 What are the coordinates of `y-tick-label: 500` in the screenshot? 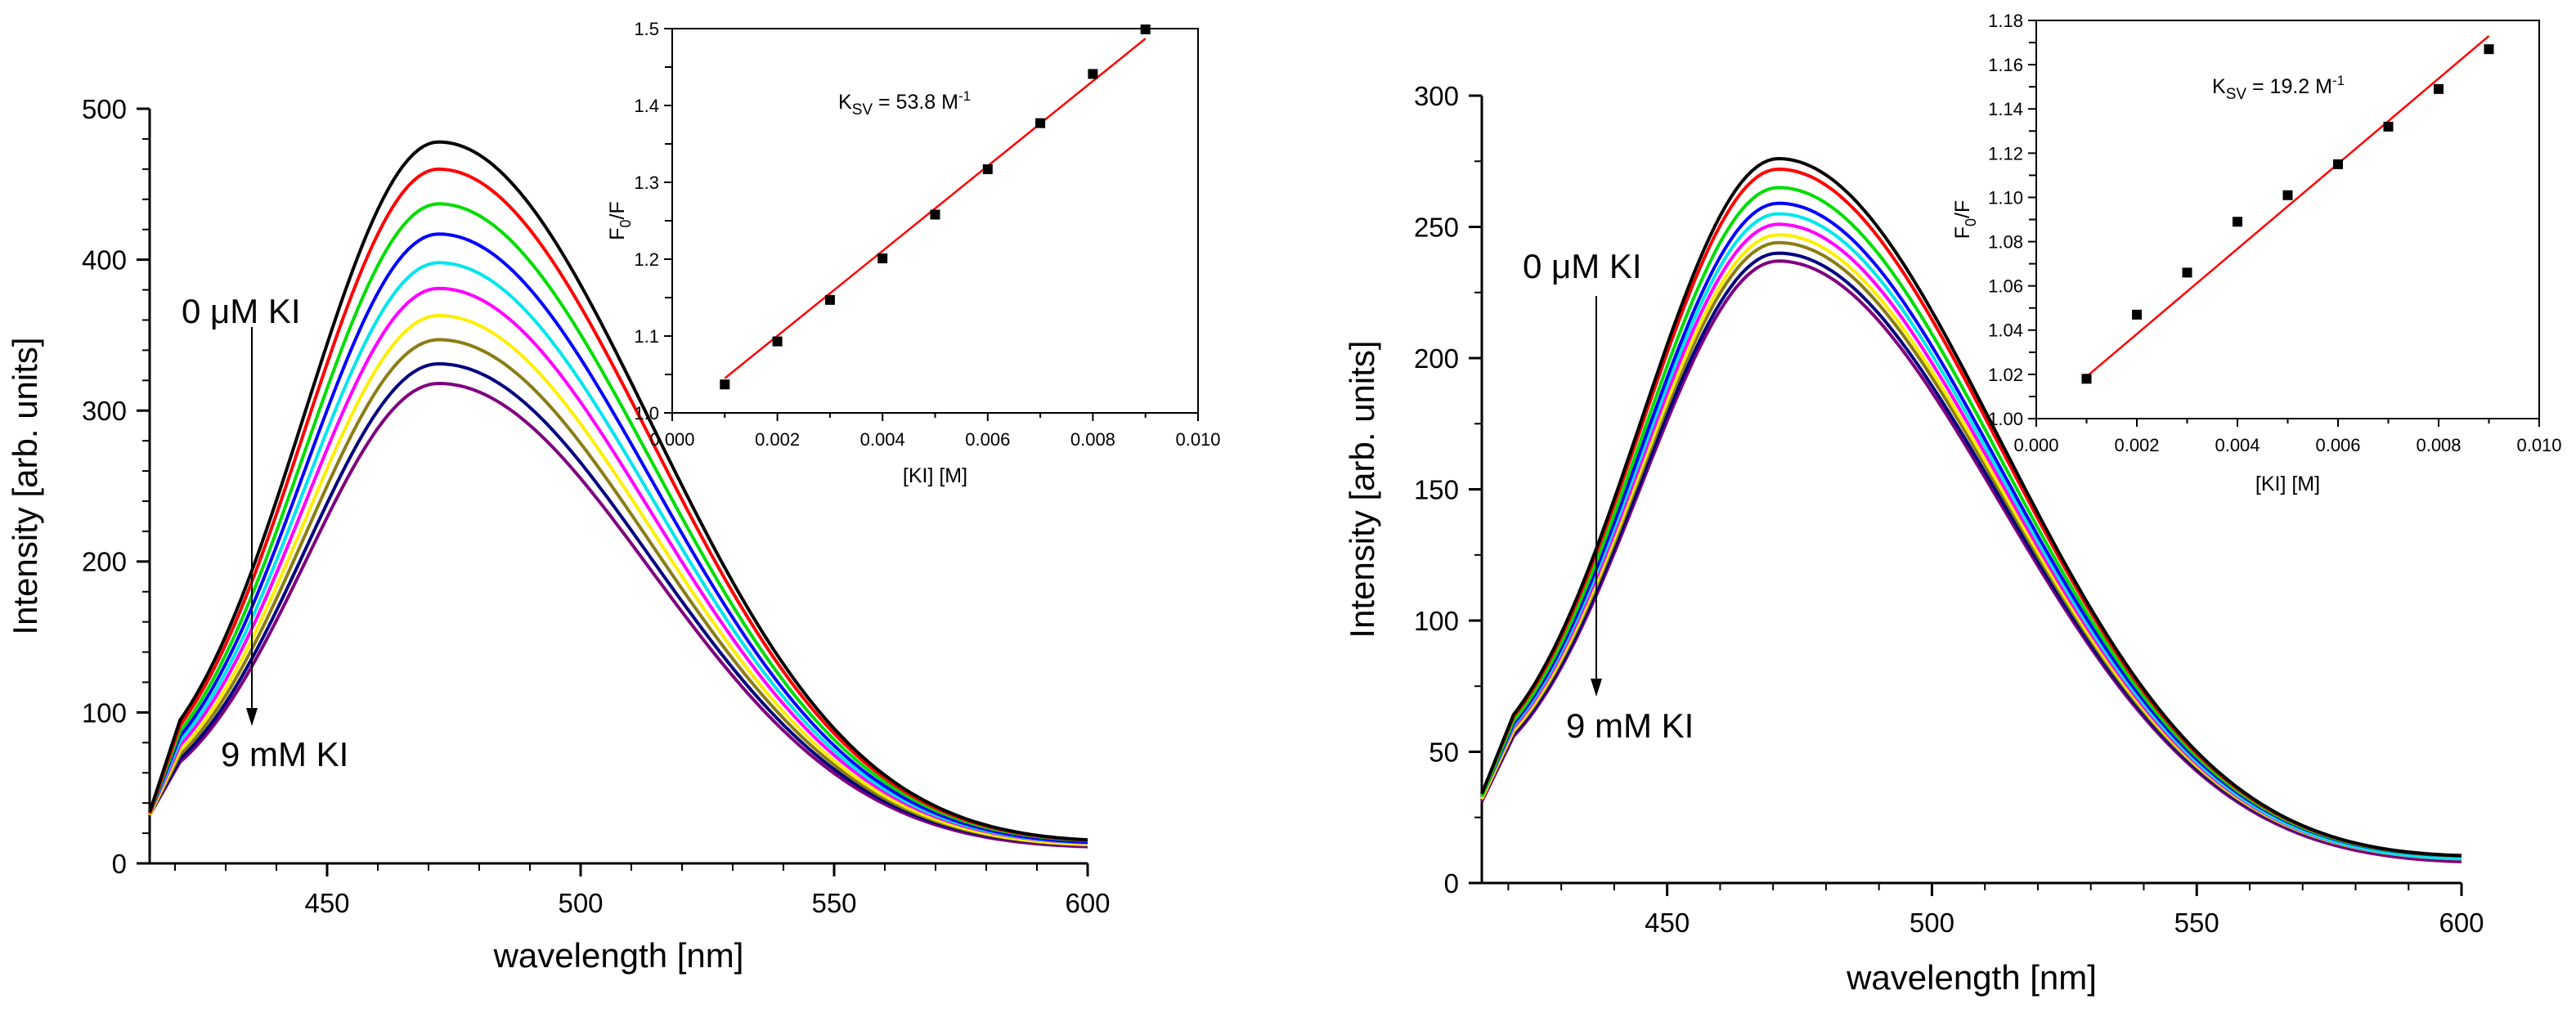 It's located at (104, 109).